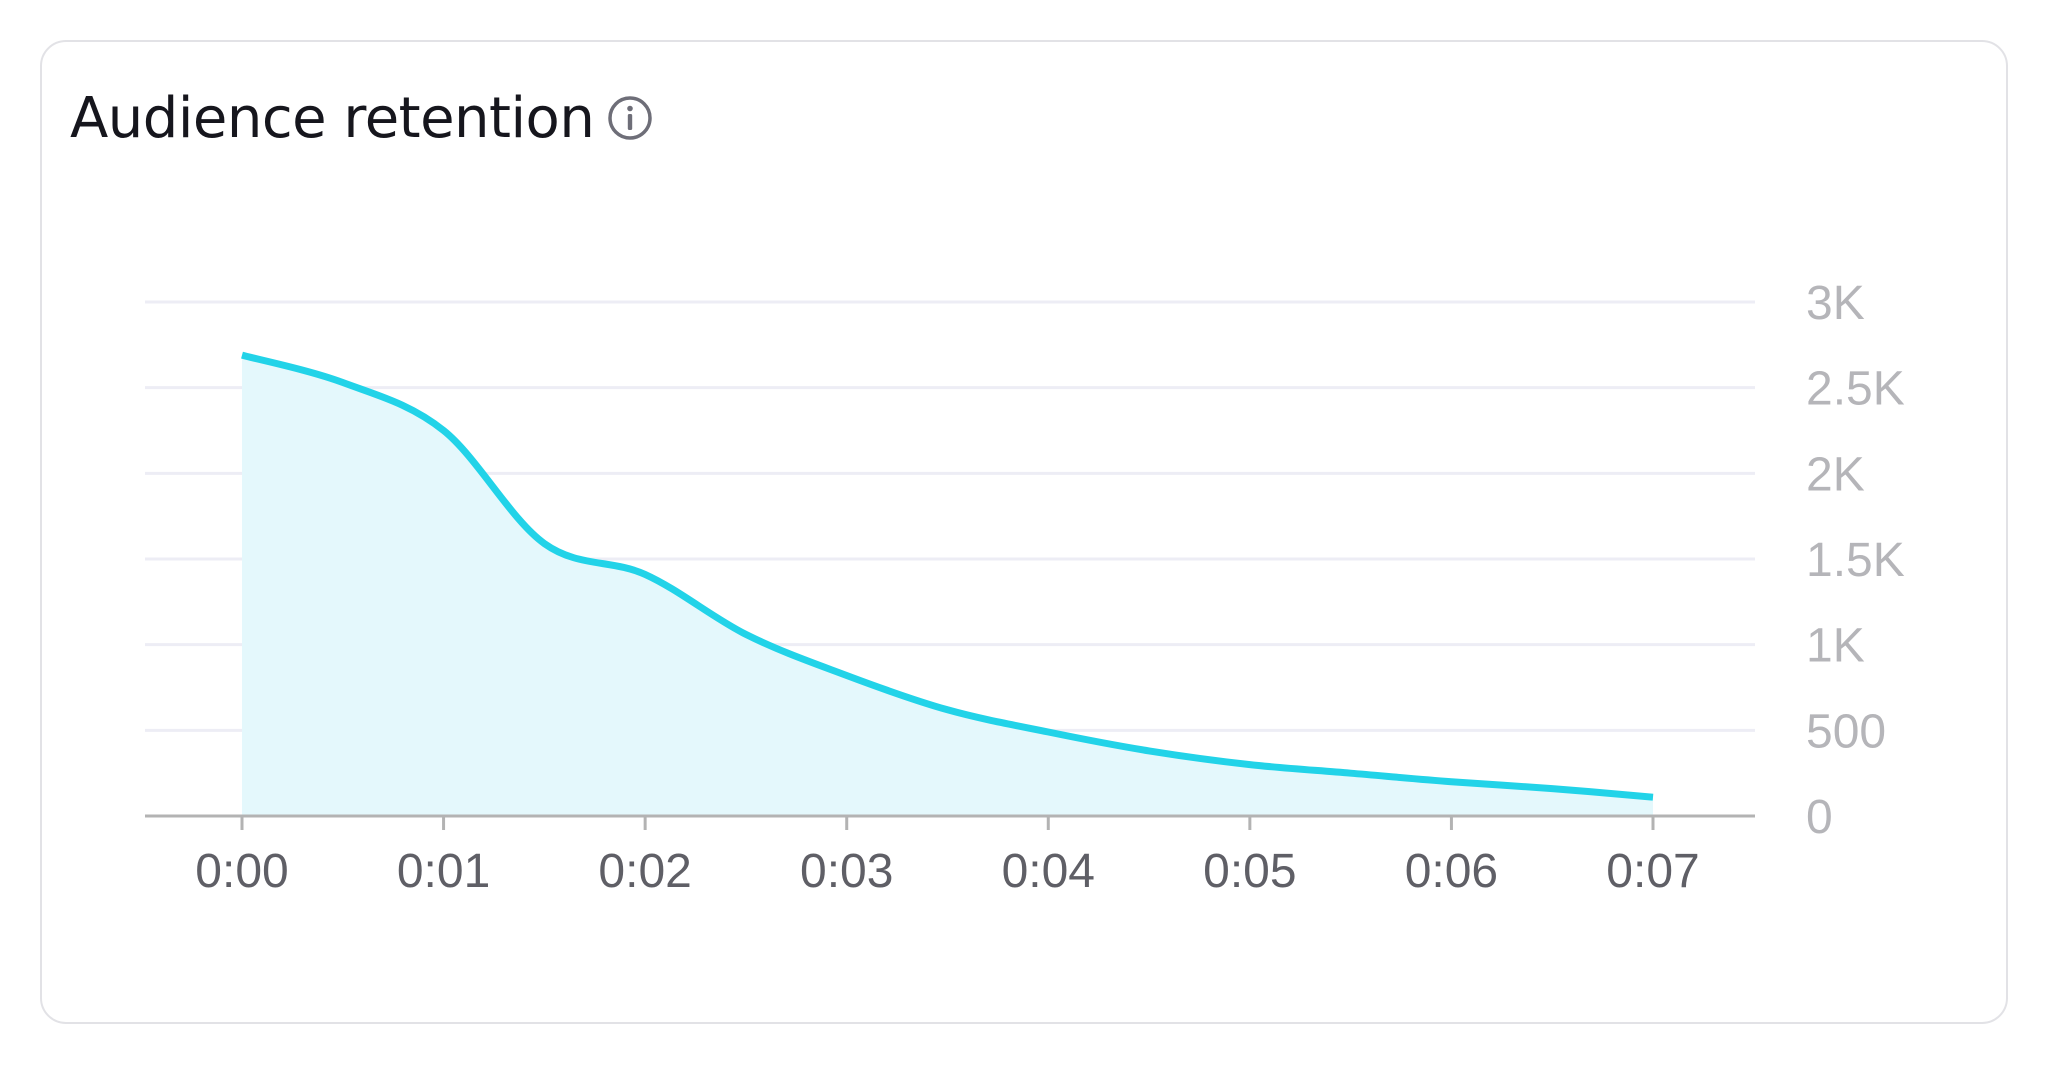 This screenshot has height=1065, width=2048. Describe the element at coordinates (332, 118) in the screenshot. I see `card-title: Audience retention` at that location.